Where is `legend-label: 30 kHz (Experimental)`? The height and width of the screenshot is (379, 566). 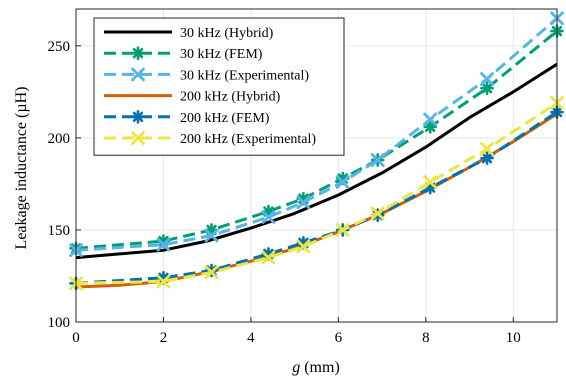 legend-label: 30 kHz (Experimental) is located at coordinates (244, 75).